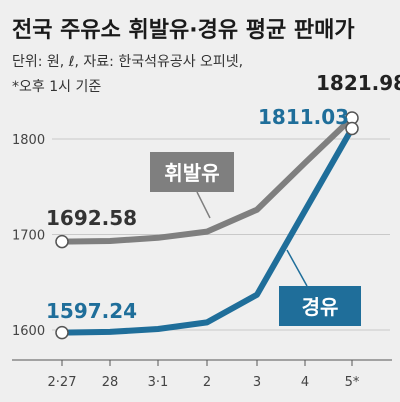 Image resolution: width=400 pixels, height=402 pixels. What do you see at coordinates (91, 218) in the screenshot?
I see `gasoline-start-value: 1692.58` at bounding box center [91, 218].